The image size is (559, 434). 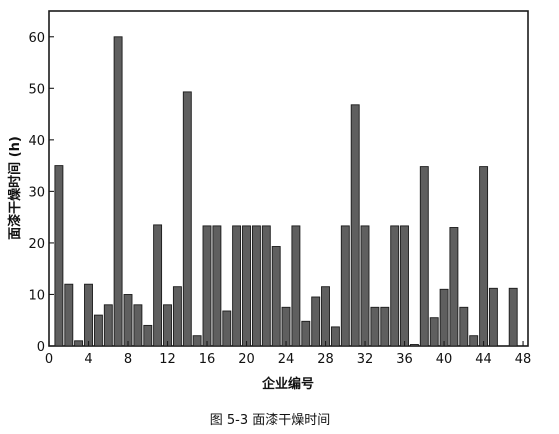 I want to click on x-tick-label: 32, so click(x=365, y=359).